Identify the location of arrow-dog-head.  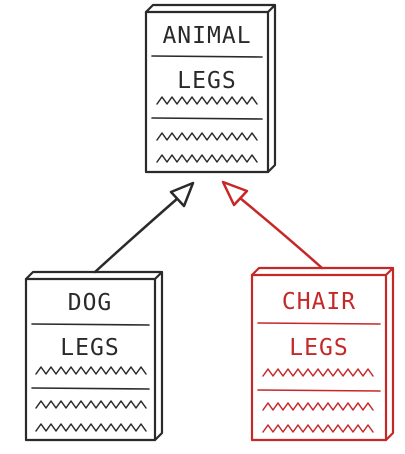
(182, 194).